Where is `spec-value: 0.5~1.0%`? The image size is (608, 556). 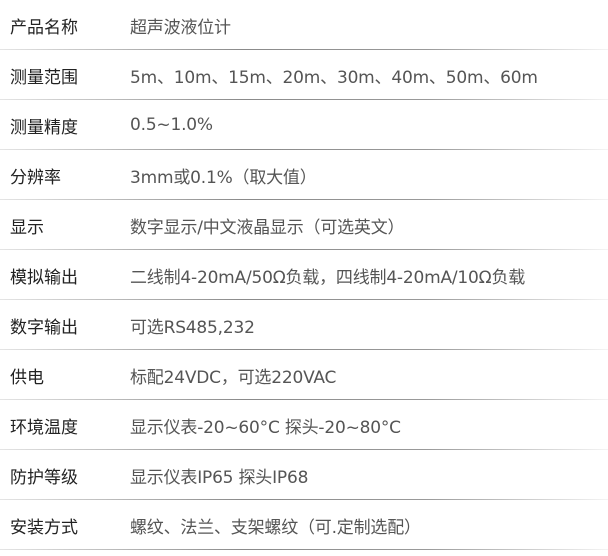 spec-value: 0.5~1.0% is located at coordinates (171, 125).